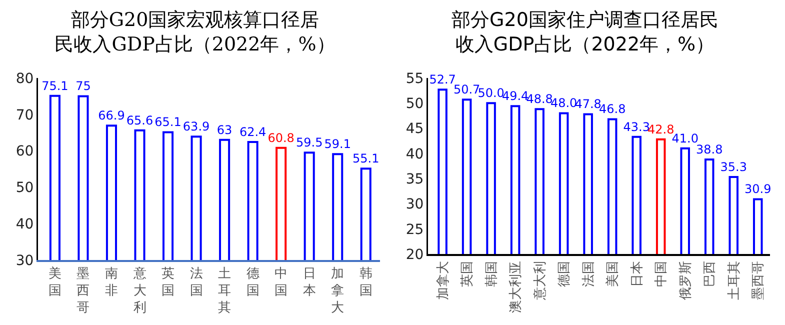 This screenshot has height=325, width=785. I want to click on y-tick-label: 70, so click(25, 115).